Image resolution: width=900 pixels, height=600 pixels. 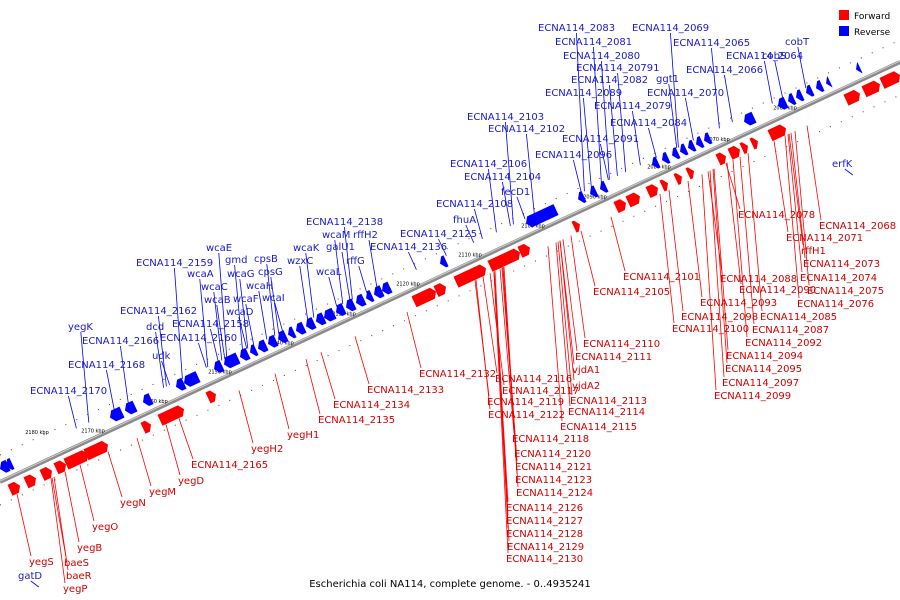 What do you see at coordinates (457, 374) in the screenshot?
I see `forward-gene-label: ECNA114_2132` at bounding box center [457, 374].